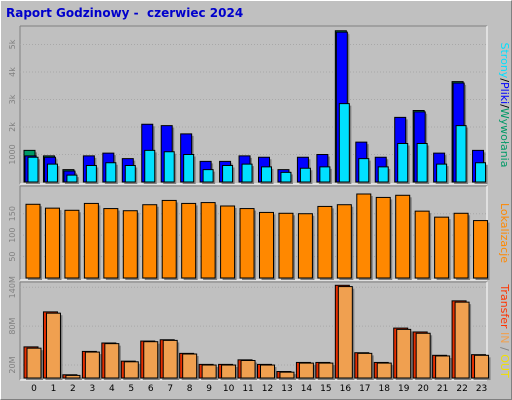  Describe the element at coordinates (325, 389) in the screenshot. I see `x-tick-label: 15` at that location.